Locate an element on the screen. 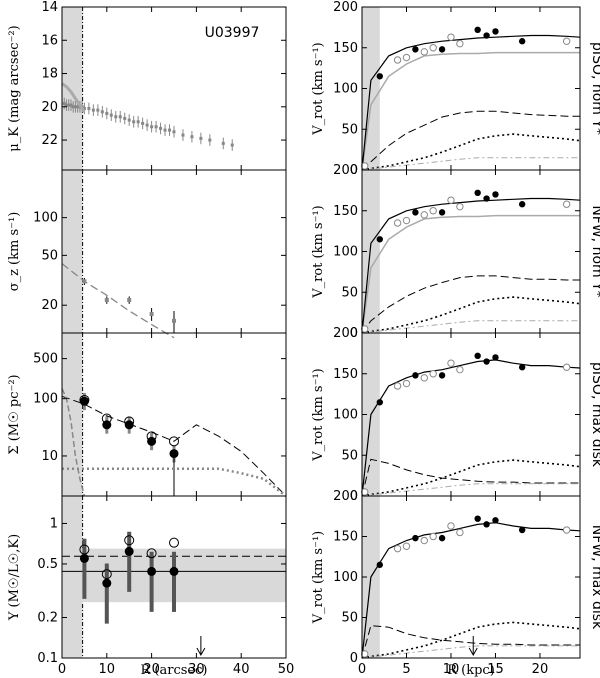 This screenshot has height=678, width=600. right-panel-piso-max: 0 50 100 150 200 V_rot (km s⁻¹) pISO, max disk is located at coordinates (455, 415).